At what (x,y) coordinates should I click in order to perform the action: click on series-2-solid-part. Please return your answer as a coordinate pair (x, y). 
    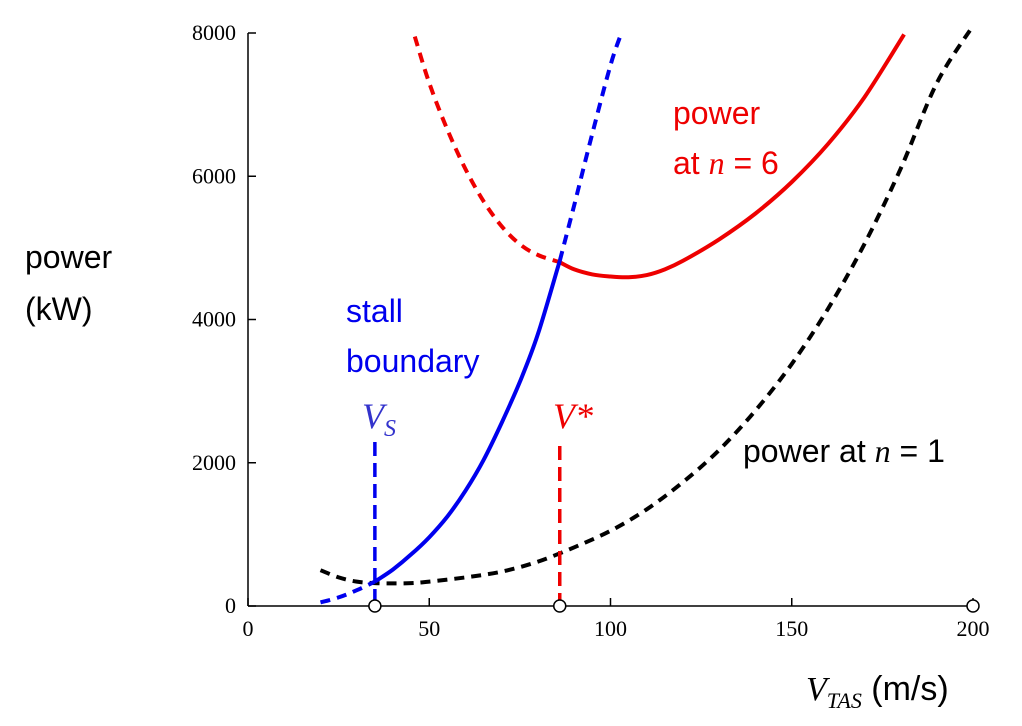
    Looking at the image, I should click on (732, 156).